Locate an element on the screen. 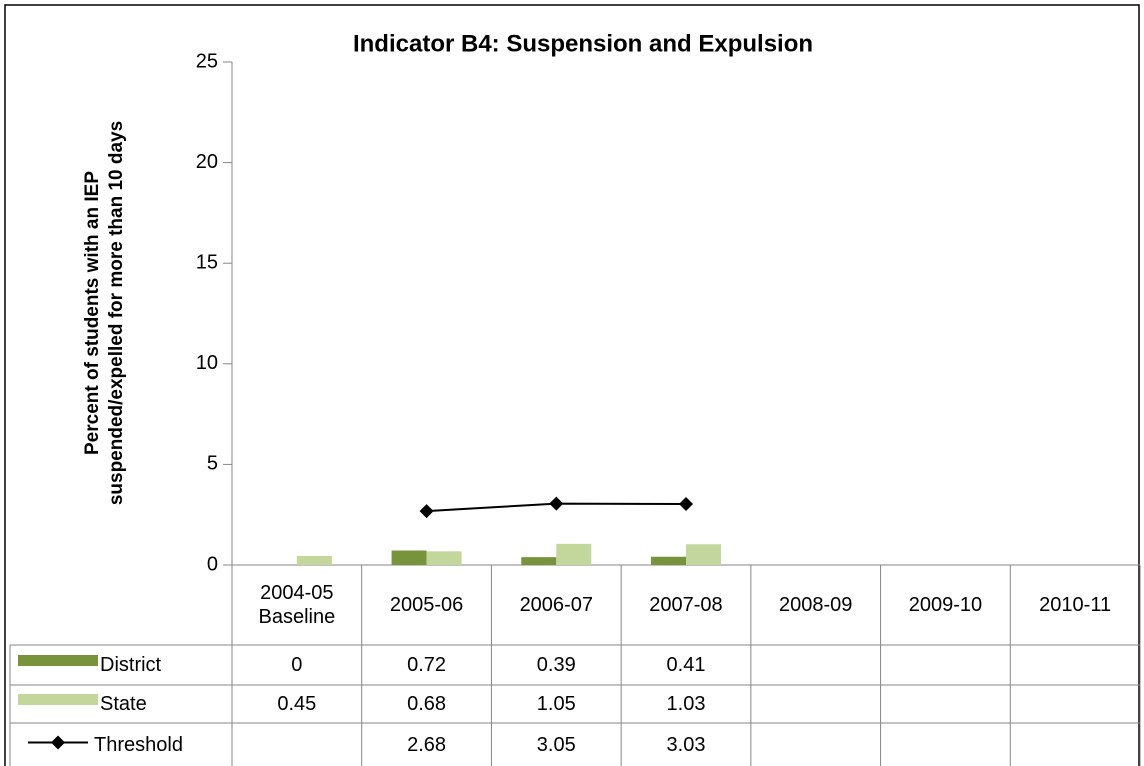 Image resolution: width=1144 pixels, height=766 pixels. table-value: 0.39 is located at coordinates (556, 665).